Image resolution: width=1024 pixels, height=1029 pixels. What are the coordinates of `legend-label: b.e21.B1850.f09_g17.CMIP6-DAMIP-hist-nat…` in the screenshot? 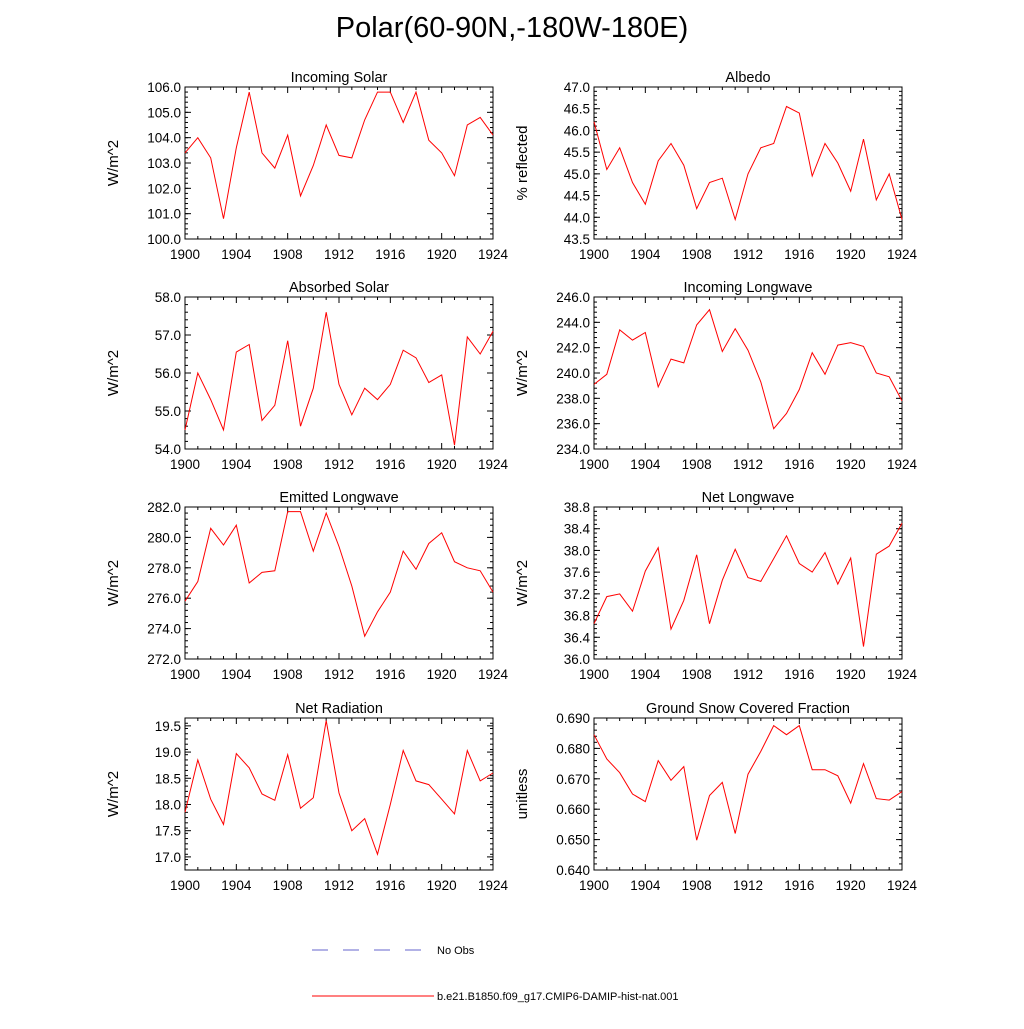 It's located at (558, 997).